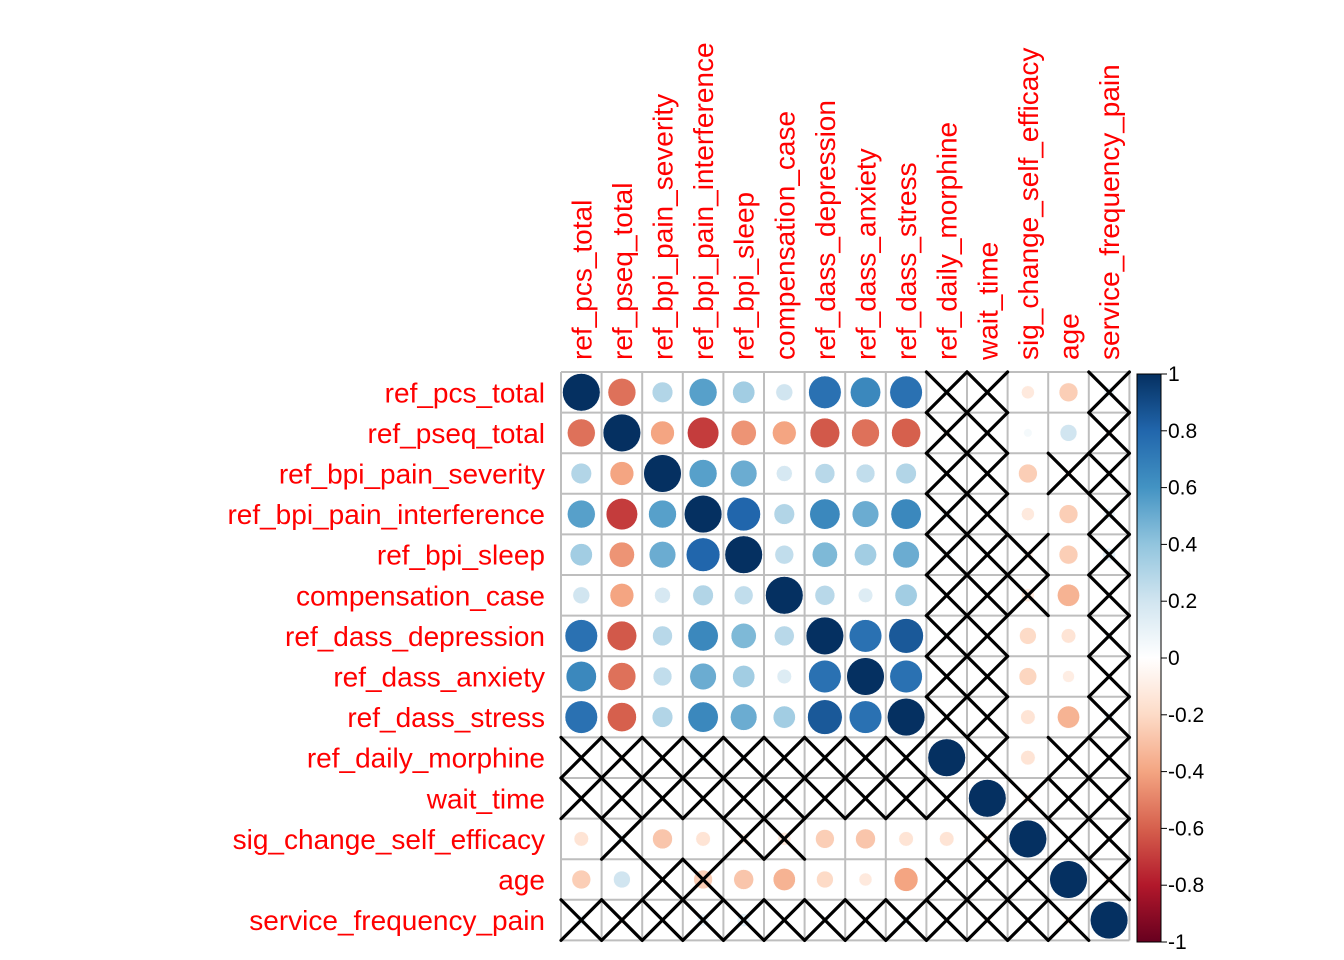 The height and width of the screenshot is (960, 1344). Describe the element at coordinates (485, 798) in the screenshot. I see `row-label: wait_time` at that location.